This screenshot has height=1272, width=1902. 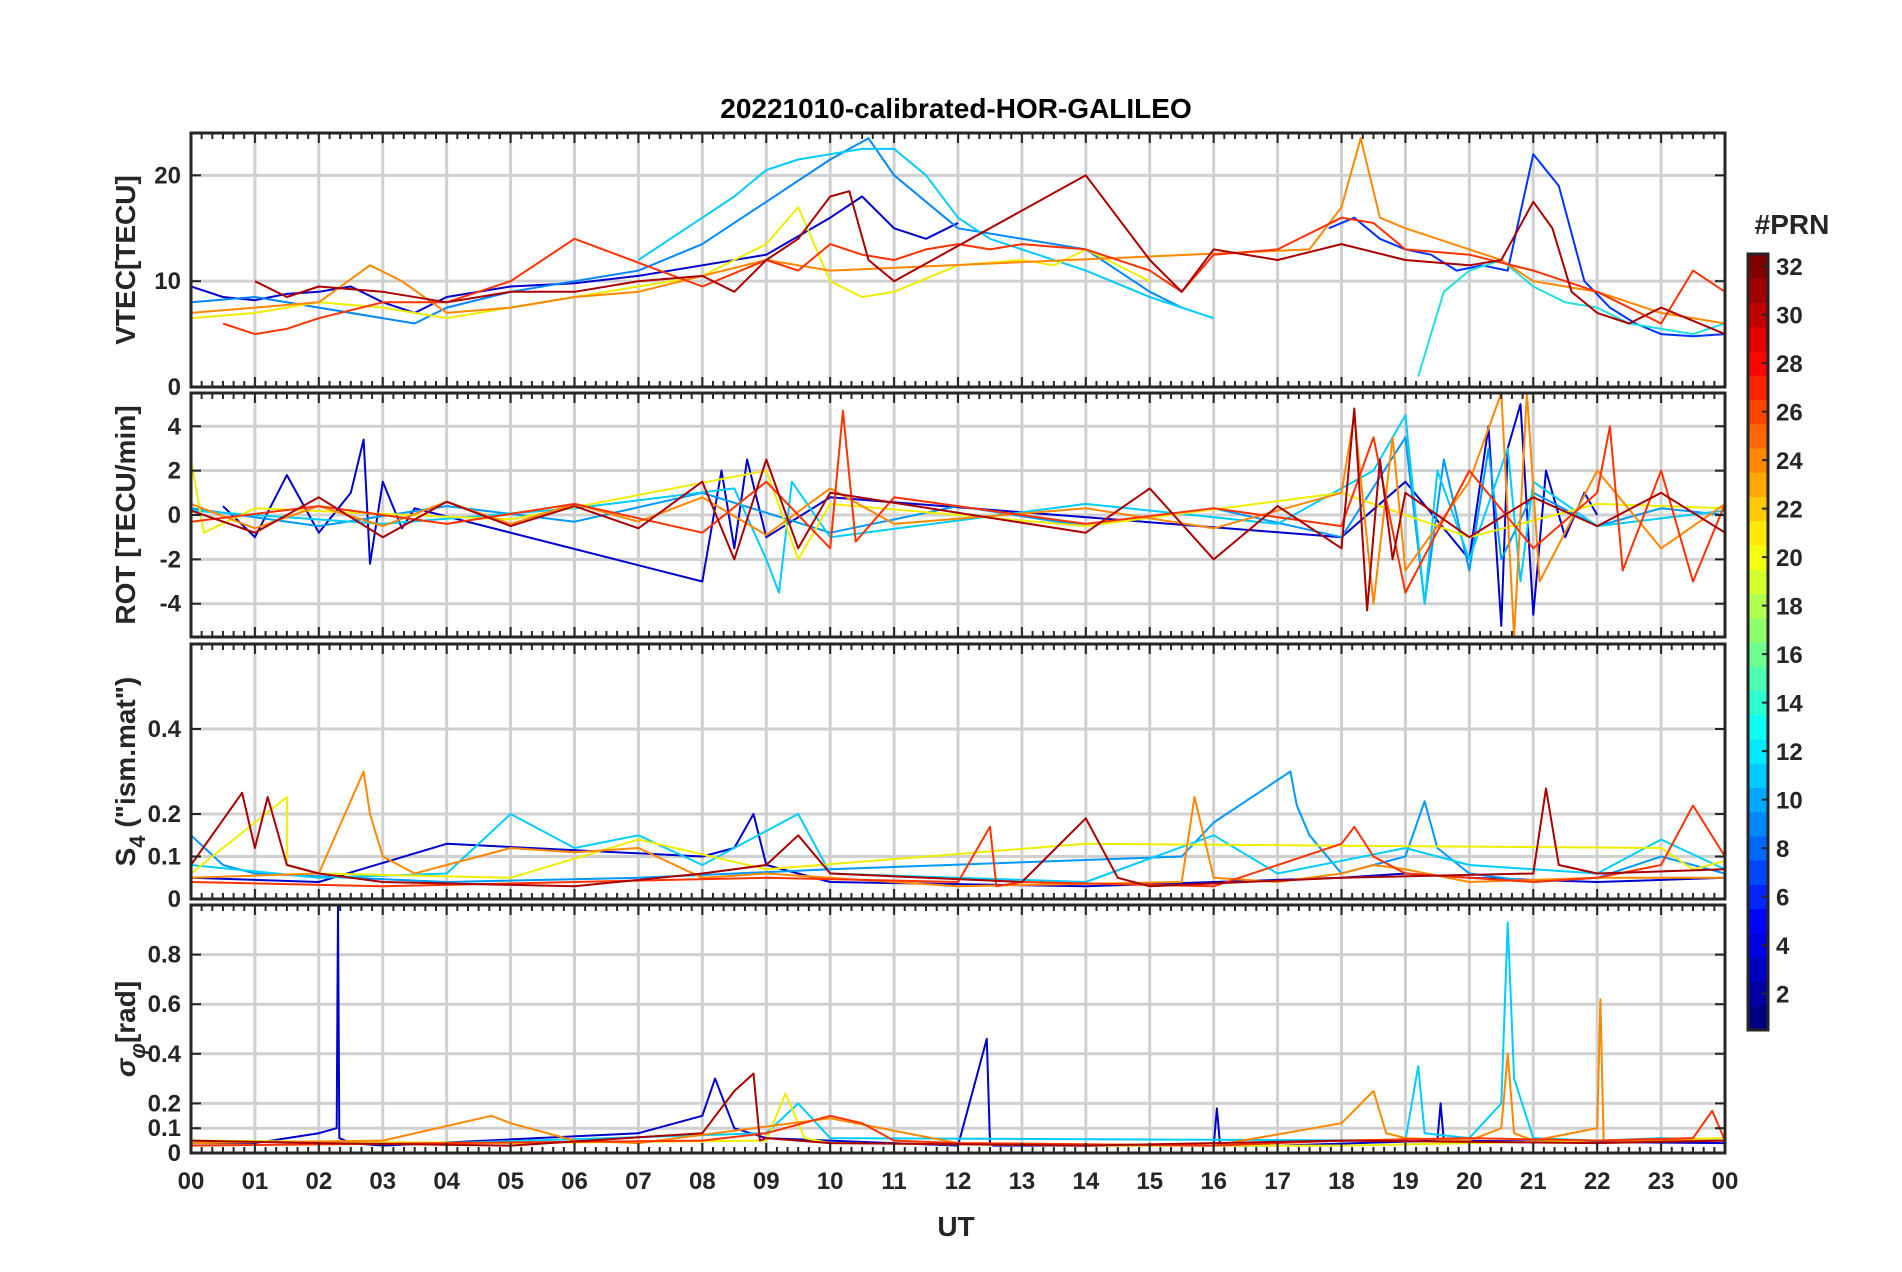 I want to click on y-axis-label-rot: ROT [TECU/min], so click(x=125, y=514).